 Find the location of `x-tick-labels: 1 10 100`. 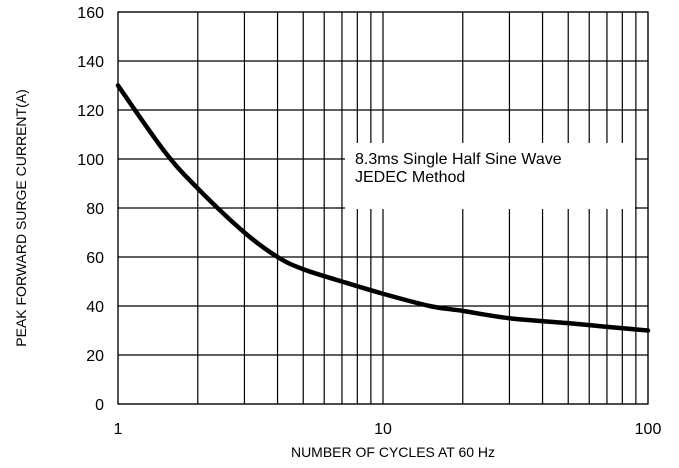

x-tick-labels: 1 10 100 is located at coordinates (388, 429).